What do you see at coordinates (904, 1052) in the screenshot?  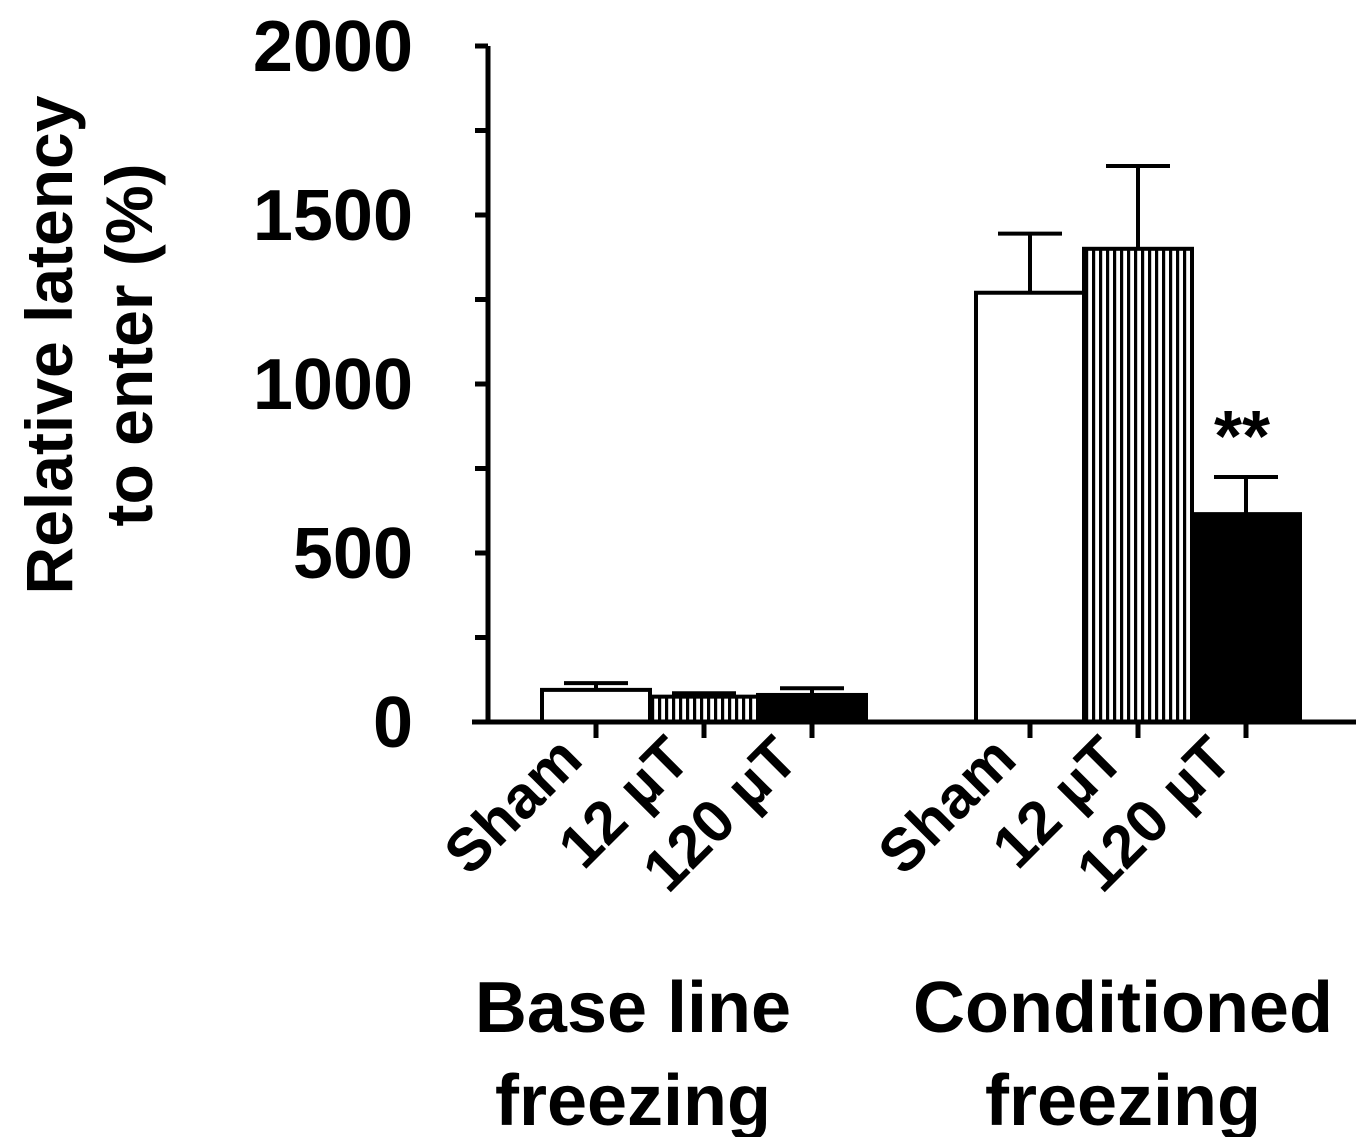 I see `group-labels: Base line freezing Conditioned freezing` at bounding box center [904, 1052].